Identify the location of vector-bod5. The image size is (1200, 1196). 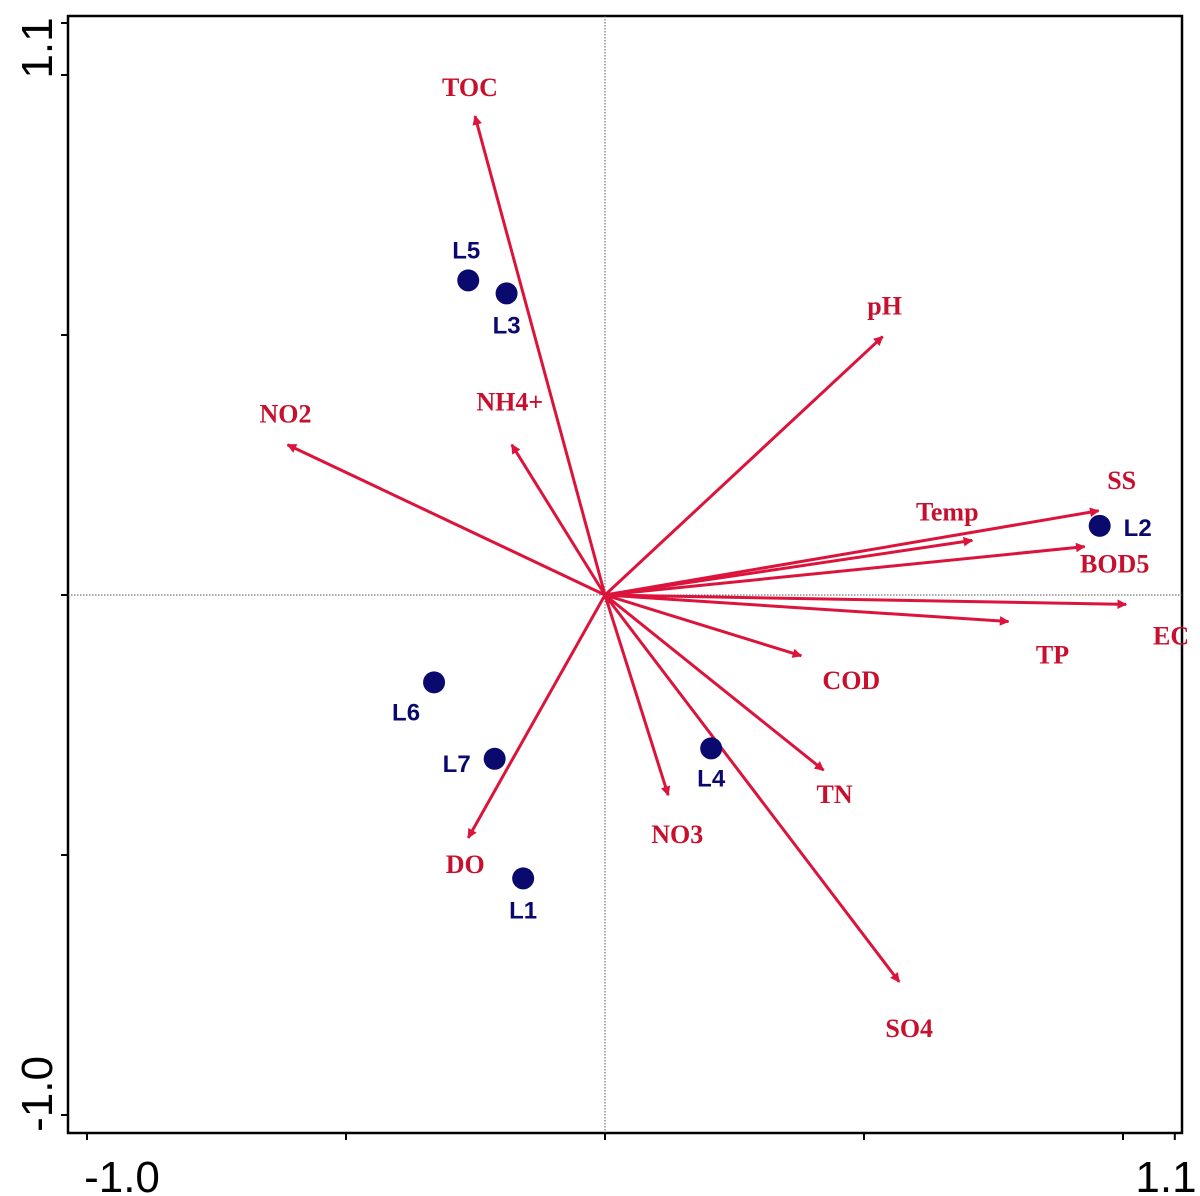
(845, 569).